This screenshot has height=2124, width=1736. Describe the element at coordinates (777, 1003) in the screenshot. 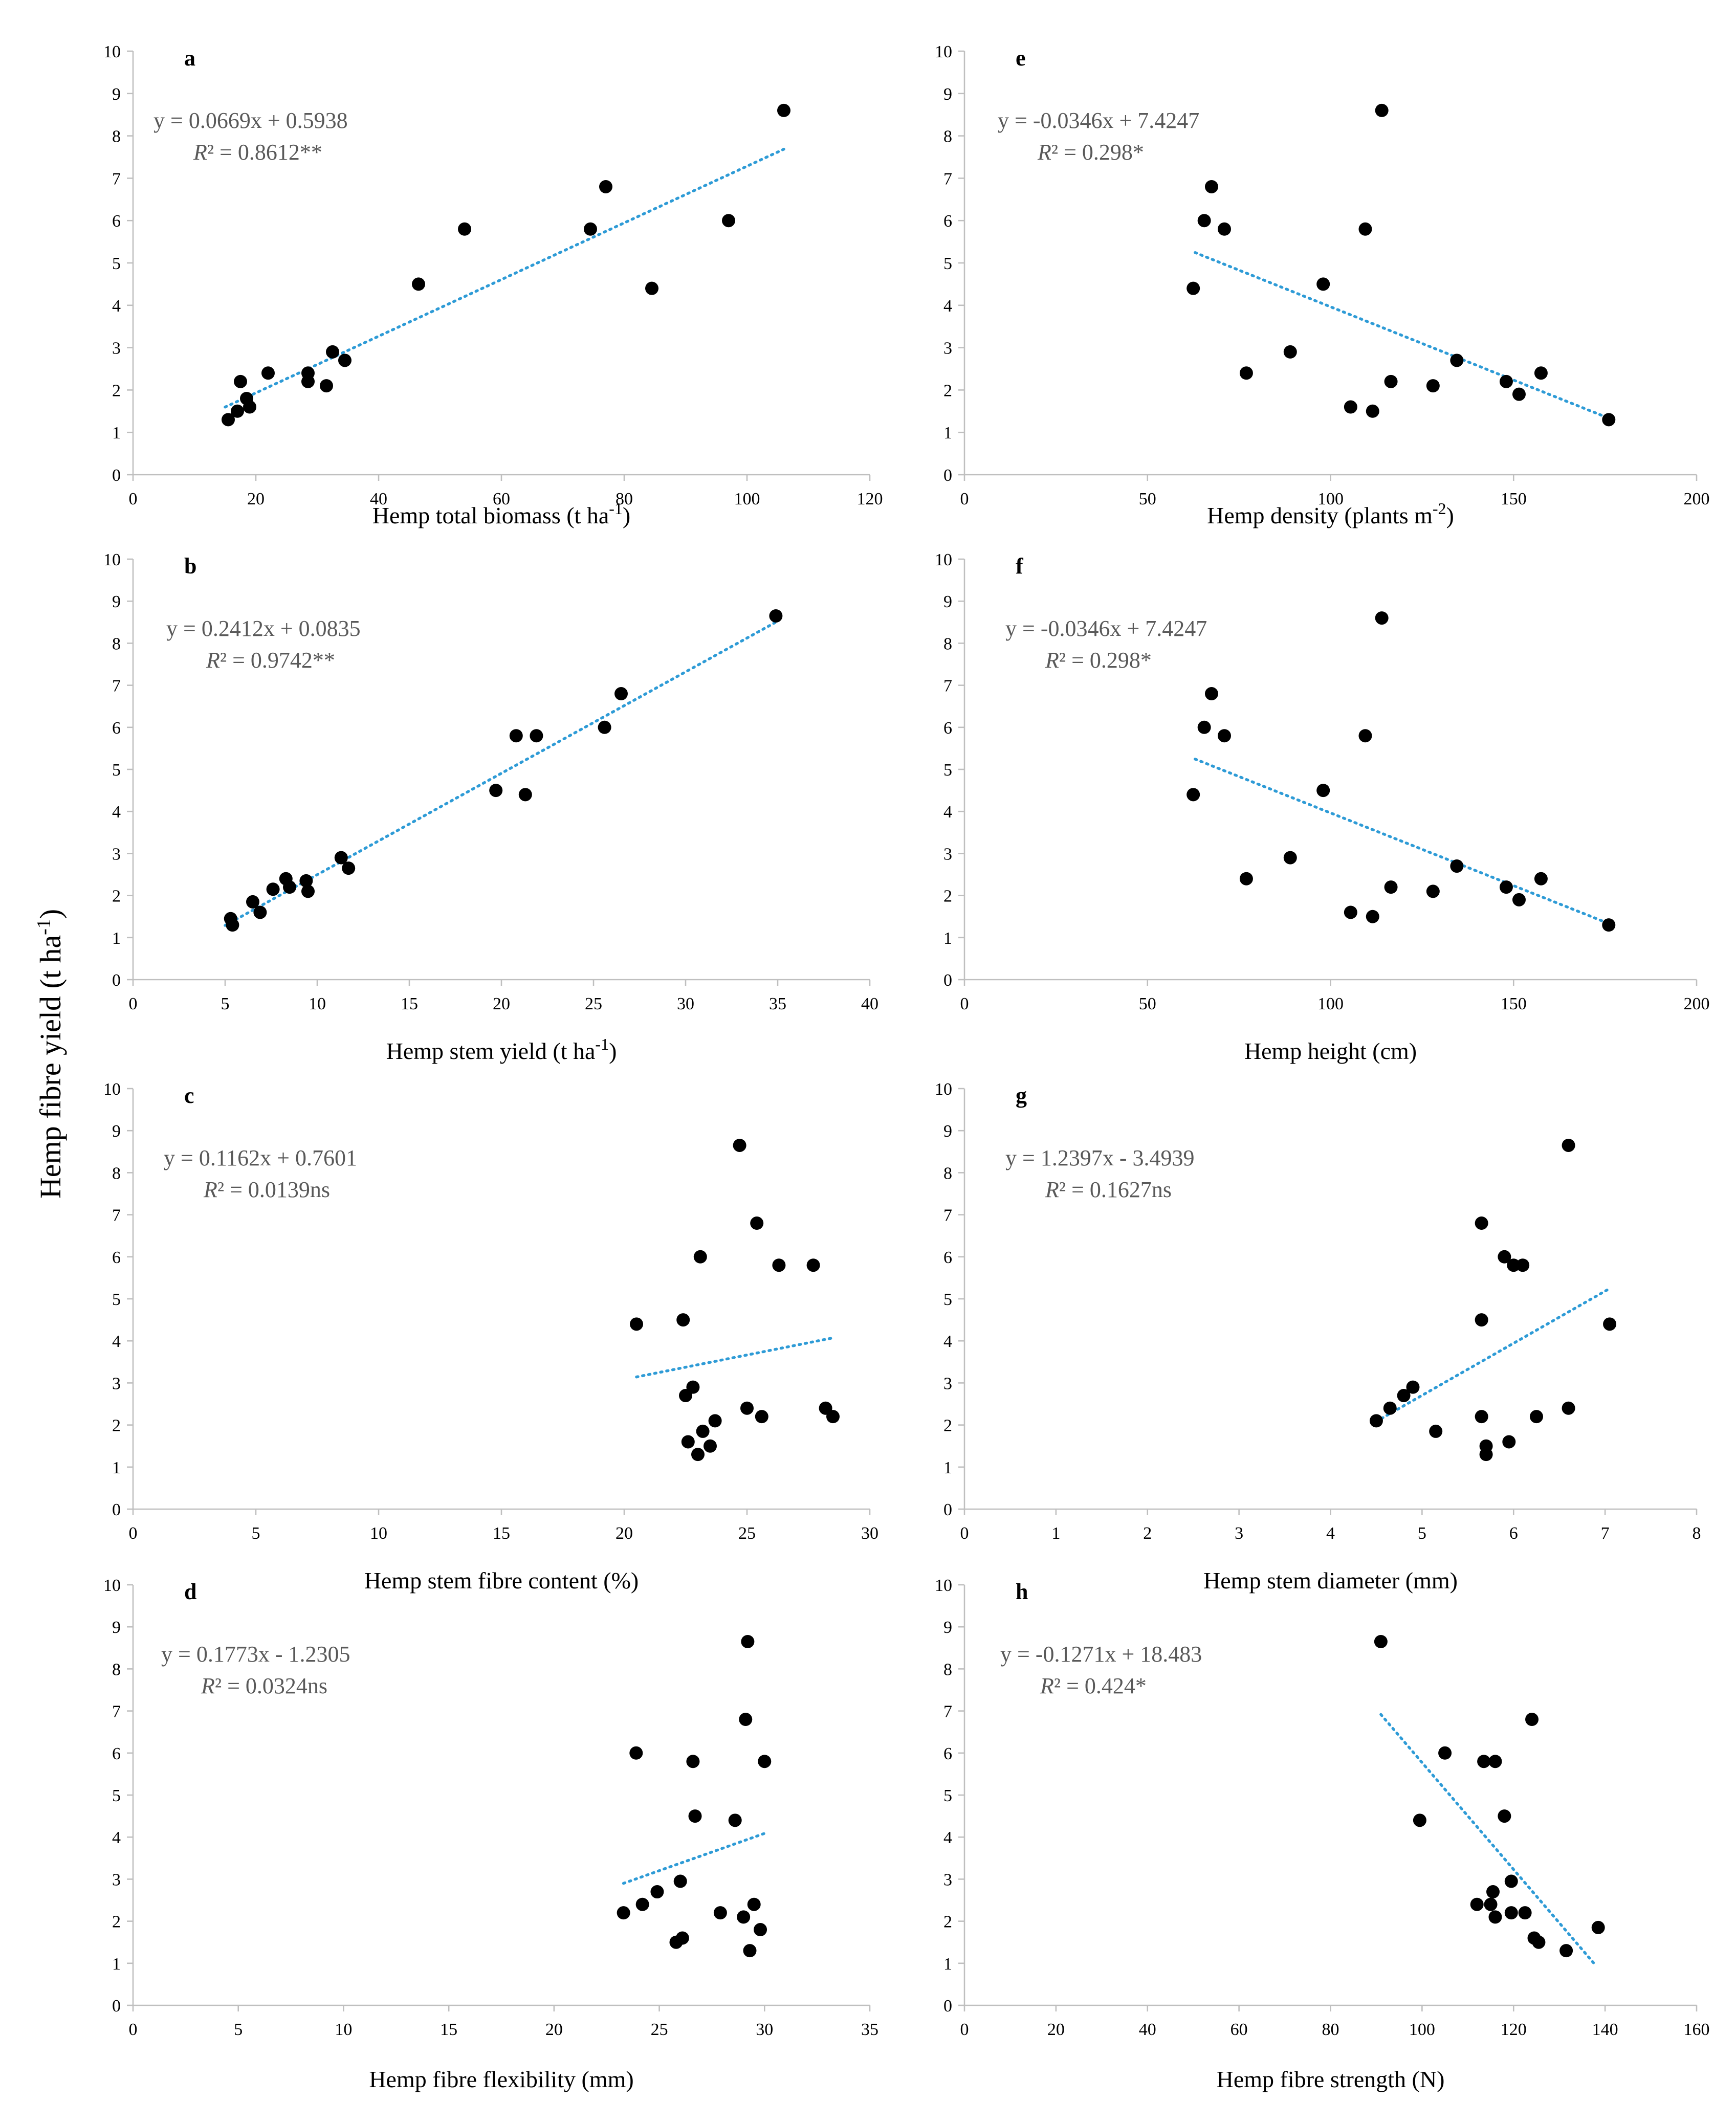

I see `x-tick-label: 35` at that location.